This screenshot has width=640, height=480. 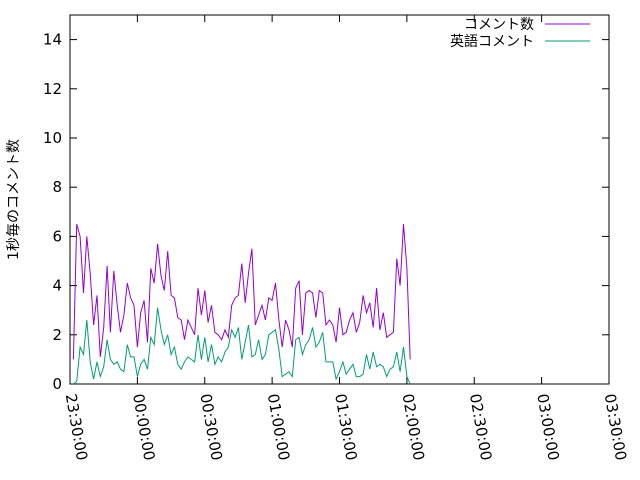 What do you see at coordinates (345, 426) in the screenshot?
I see `x-tick-label: 01:30:00` at bounding box center [345, 426].